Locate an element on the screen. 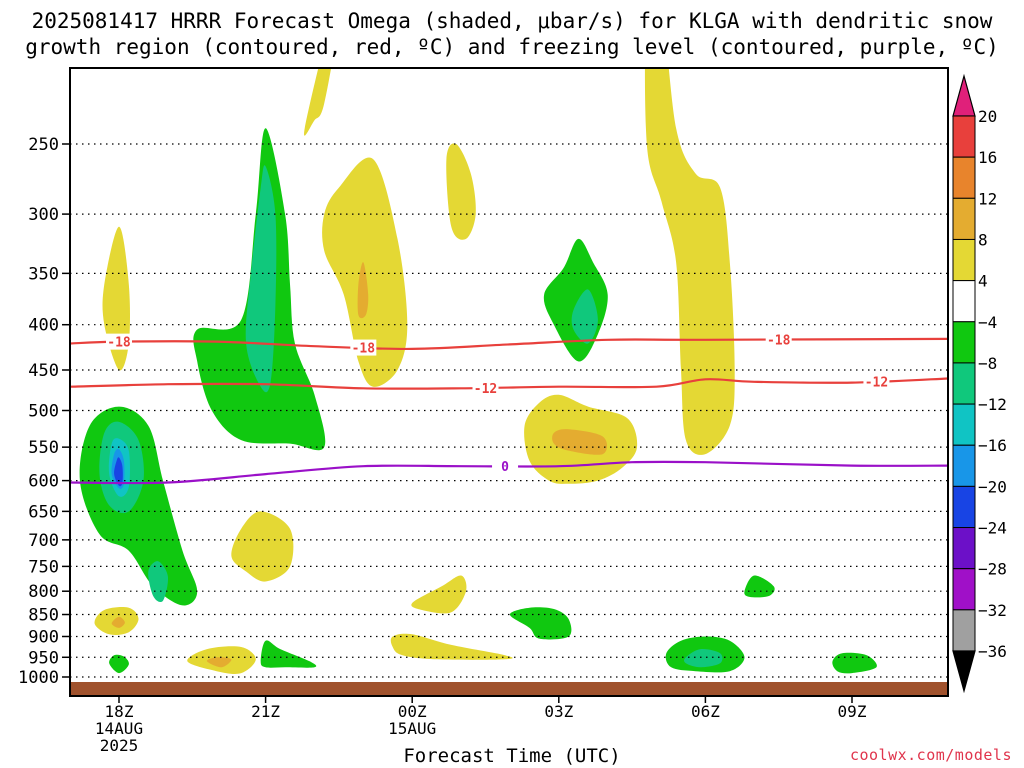  colorbar-label: −16 is located at coordinates (992, 445).